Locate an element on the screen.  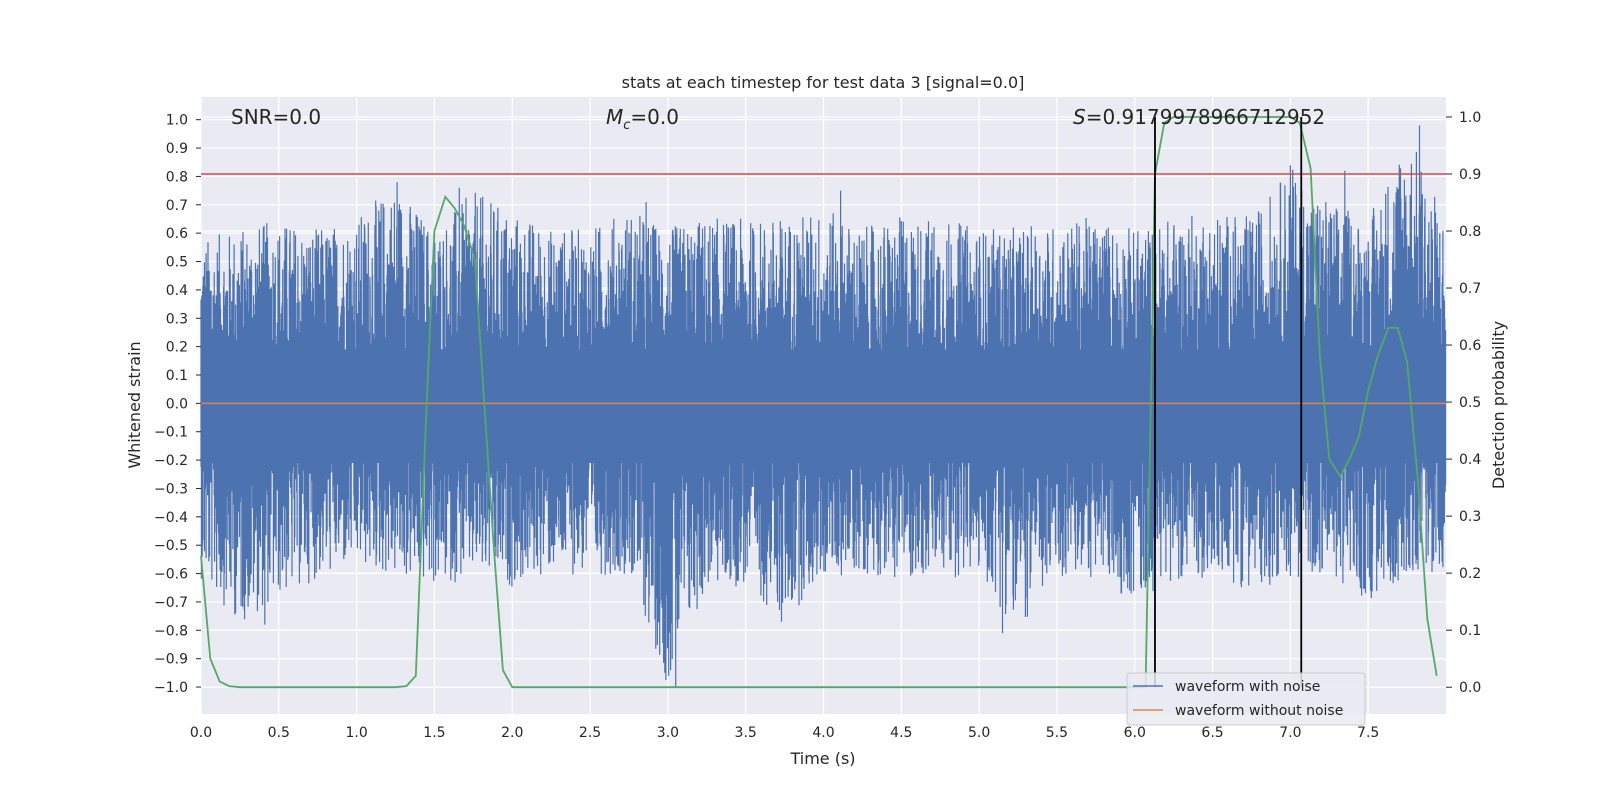
x-axis-label: Time (s) is located at coordinates (822, 758).